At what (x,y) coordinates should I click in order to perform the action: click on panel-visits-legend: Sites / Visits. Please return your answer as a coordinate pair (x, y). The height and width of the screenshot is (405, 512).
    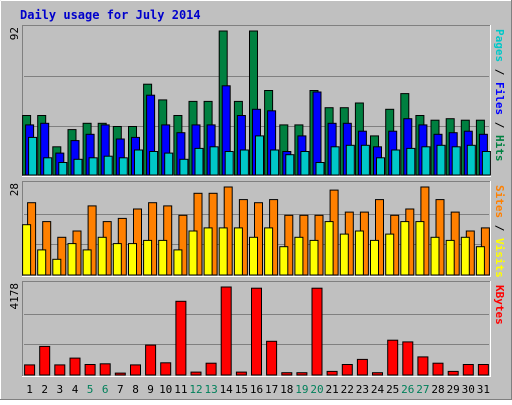
    Looking at the image, I should click on (499, 231).